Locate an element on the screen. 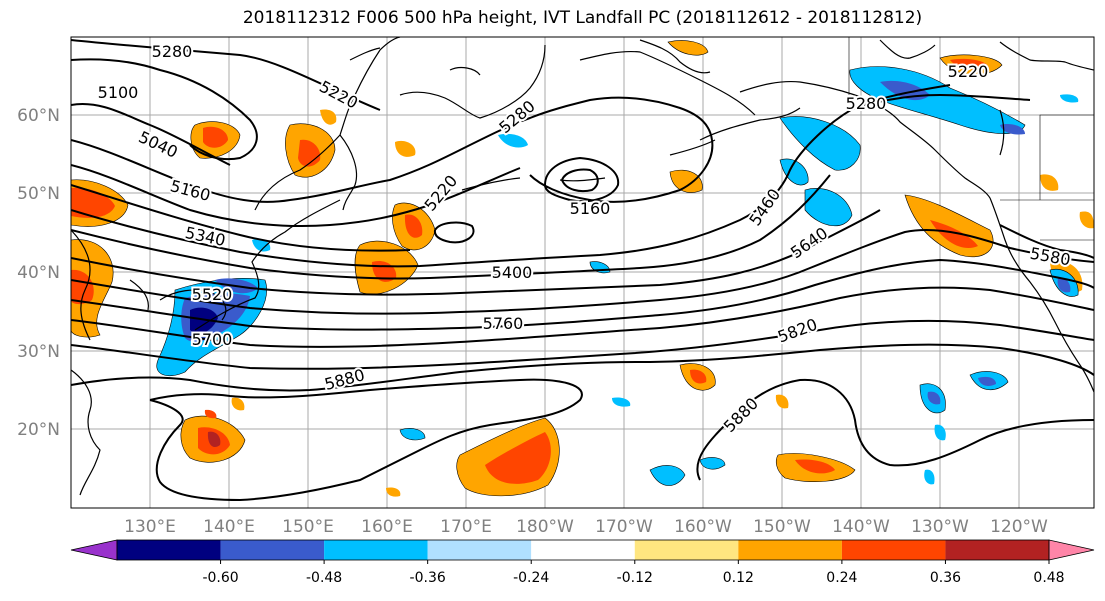 The height and width of the screenshot is (601, 1105). colorbar-tick-label: 0.36 is located at coordinates (945, 578).